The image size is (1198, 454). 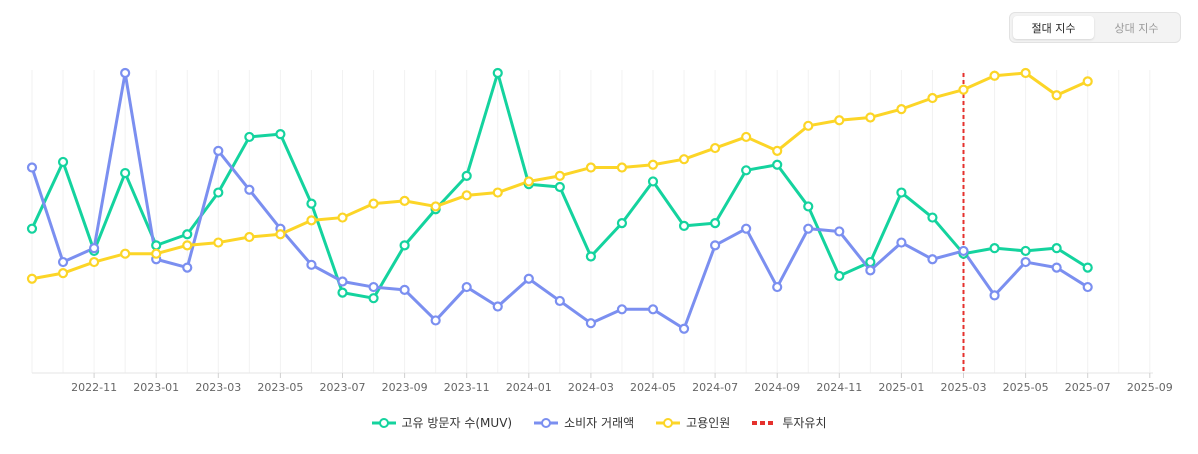 I want to click on legend-item-employees: 고용인원, so click(x=693, y=422).